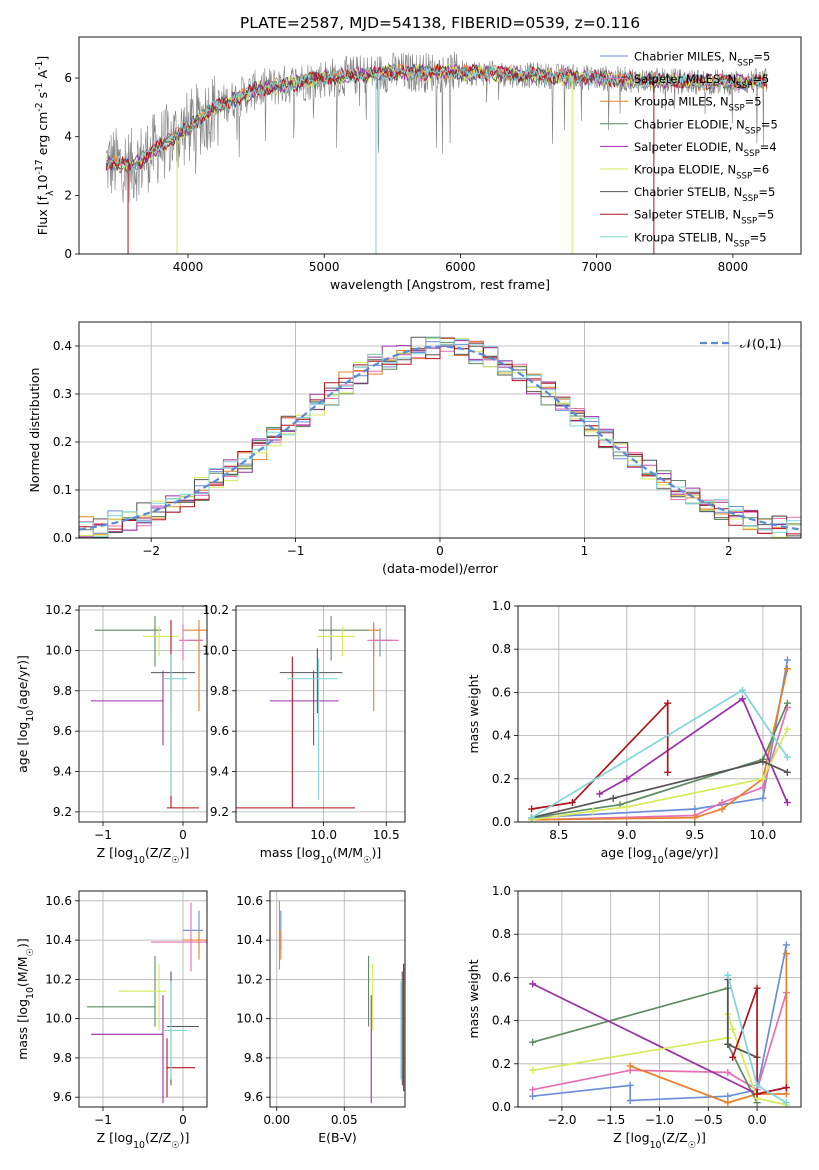  I want to click on x-tick-label: 8000, so click(733, 267).